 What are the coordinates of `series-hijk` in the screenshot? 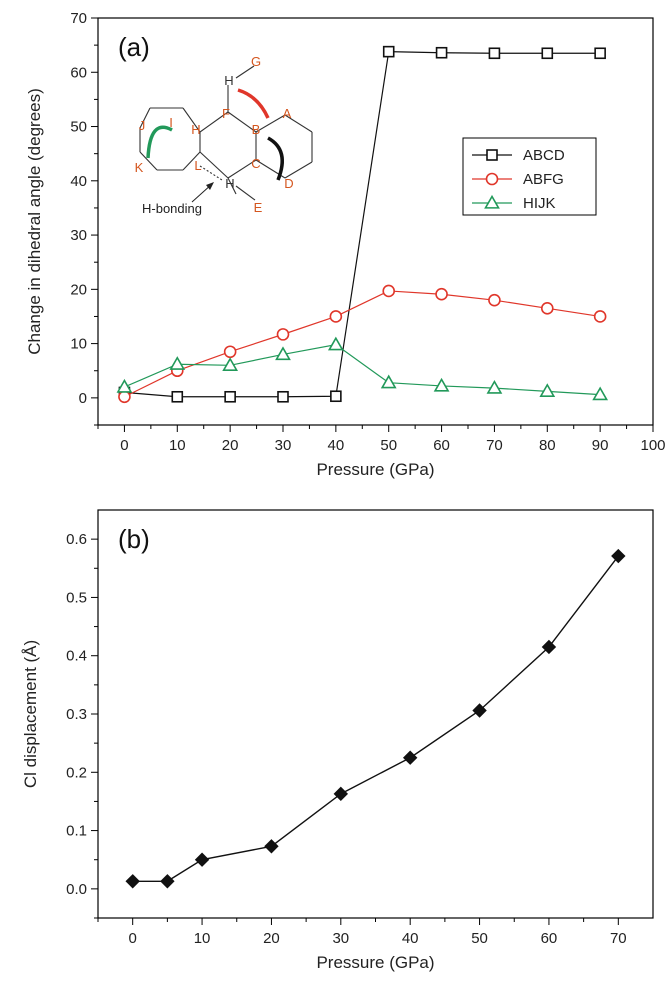 It's located at (362, 368).